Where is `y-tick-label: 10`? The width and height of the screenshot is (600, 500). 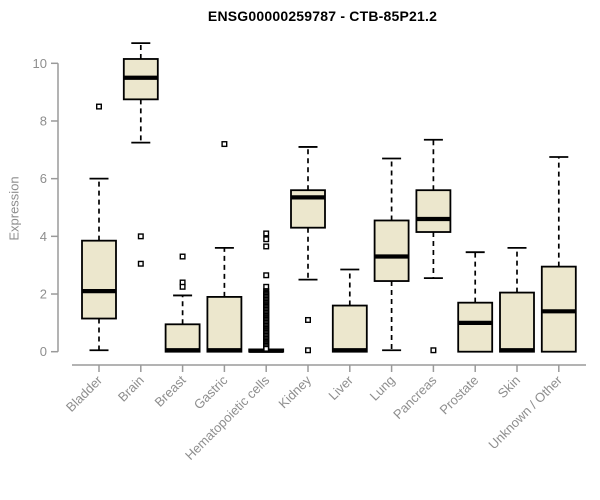
y-tick-label: 10 is located at coordinates (40, 63).